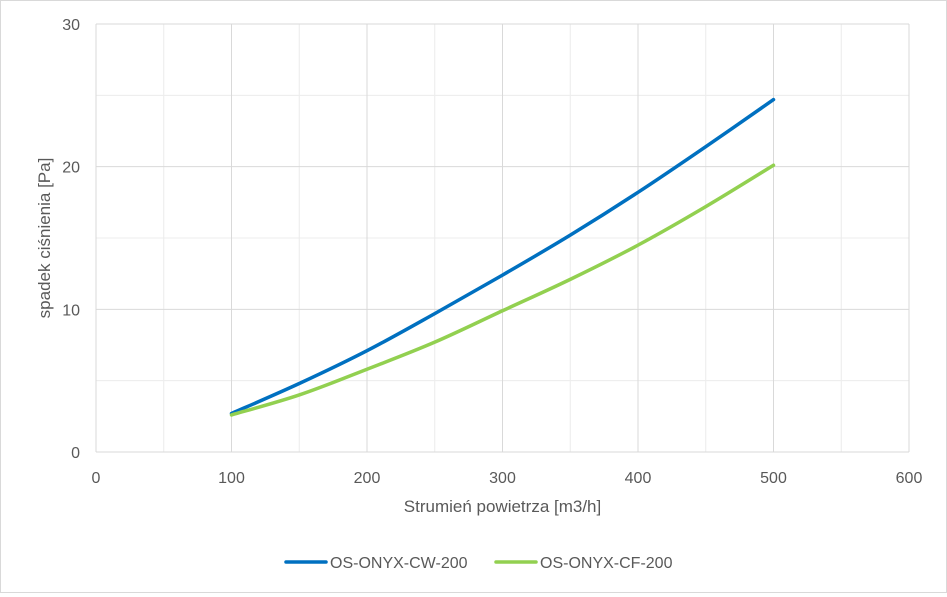  I want to click on y-axis-title: spadek ciśnienia [Pa], so click(44, 238).